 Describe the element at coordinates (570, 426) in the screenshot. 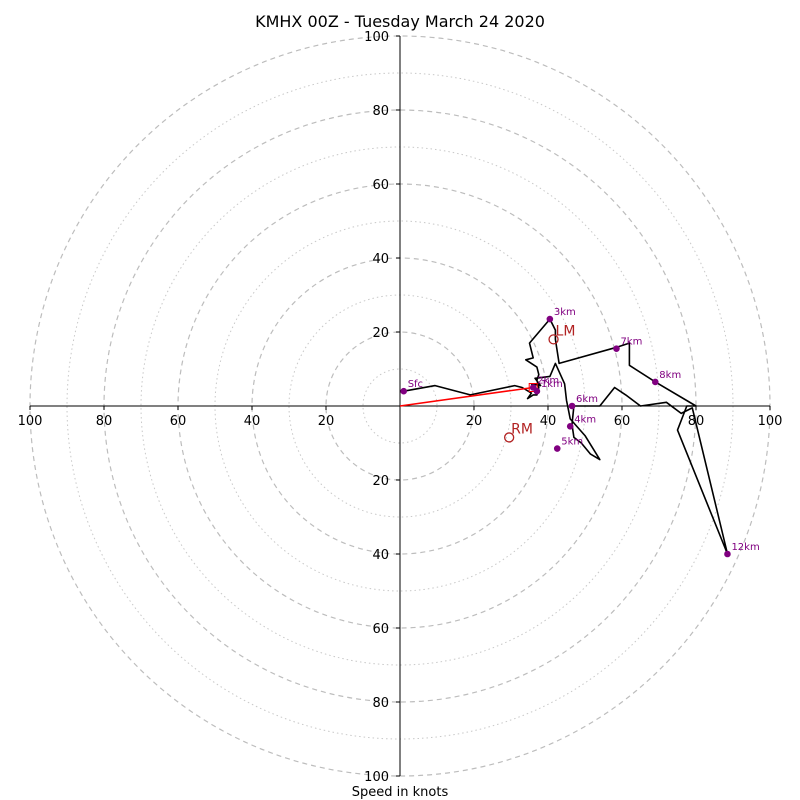

I see `height-marker-4km` at that location.